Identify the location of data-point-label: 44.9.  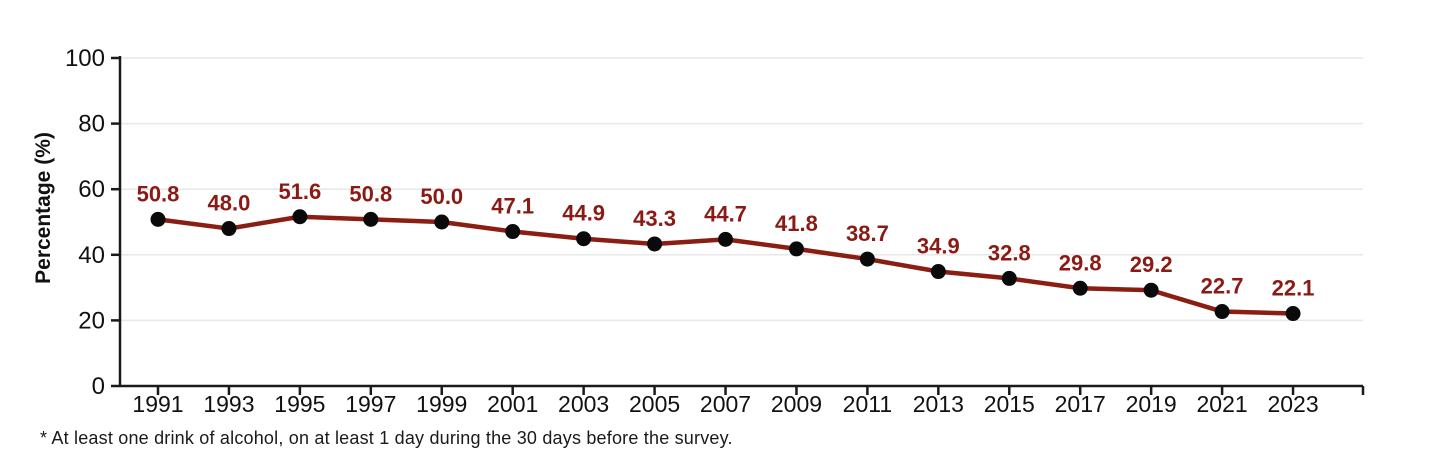
(583, 213).